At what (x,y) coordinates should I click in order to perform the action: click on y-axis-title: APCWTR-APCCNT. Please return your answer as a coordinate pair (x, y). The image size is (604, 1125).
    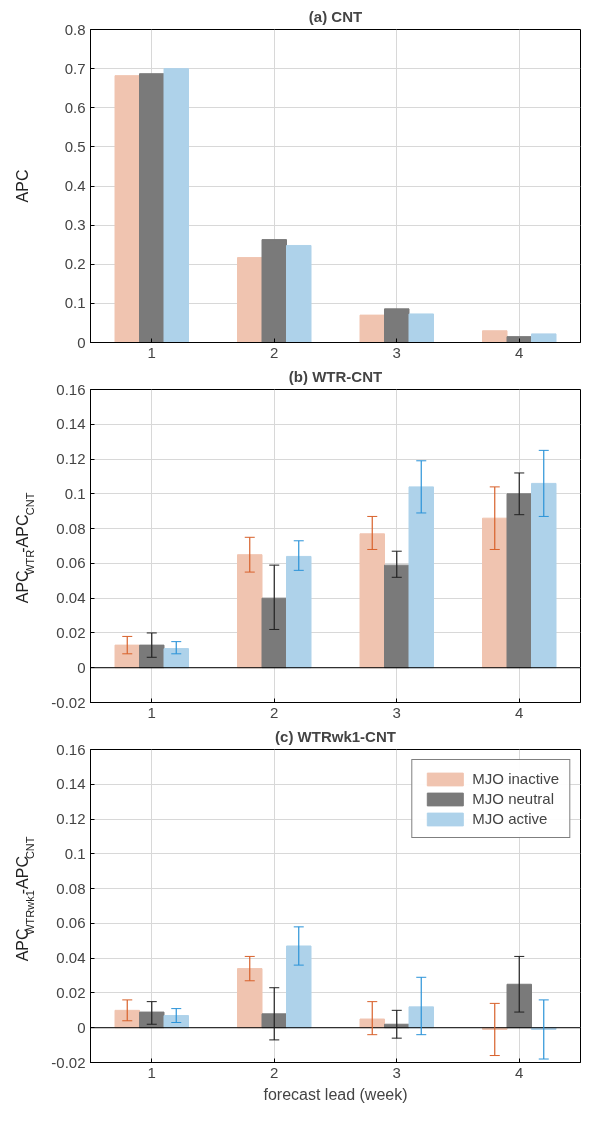
    Looking at the image, I should click on (24, 548).